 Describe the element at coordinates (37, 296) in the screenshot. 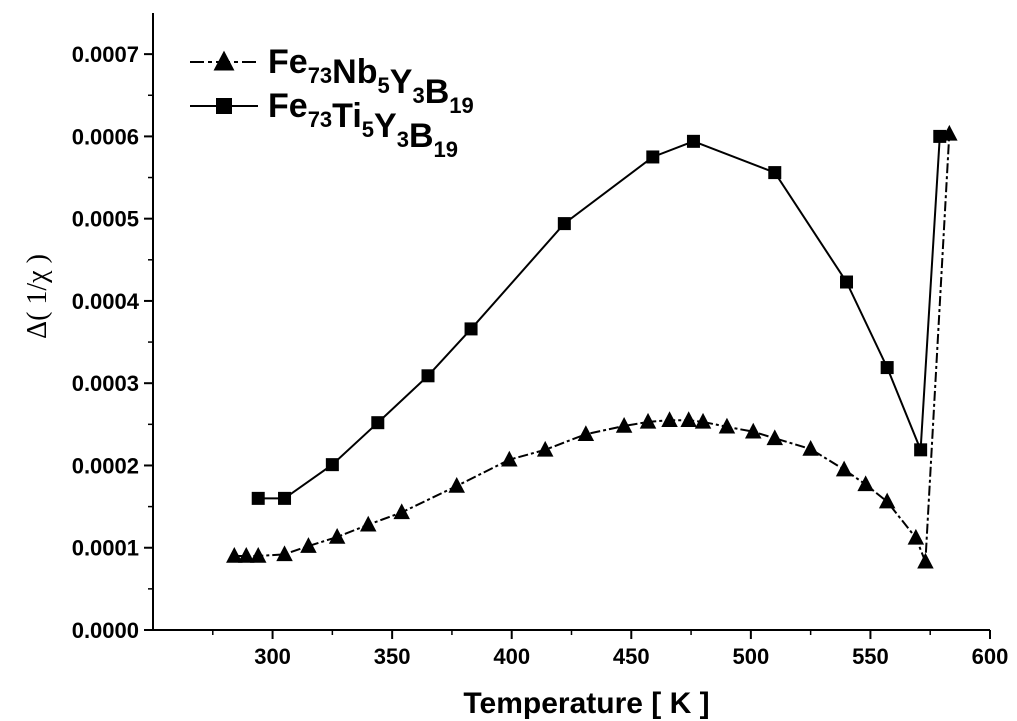

I see `y-axis-title: Δ( 1/χ )` at that location.